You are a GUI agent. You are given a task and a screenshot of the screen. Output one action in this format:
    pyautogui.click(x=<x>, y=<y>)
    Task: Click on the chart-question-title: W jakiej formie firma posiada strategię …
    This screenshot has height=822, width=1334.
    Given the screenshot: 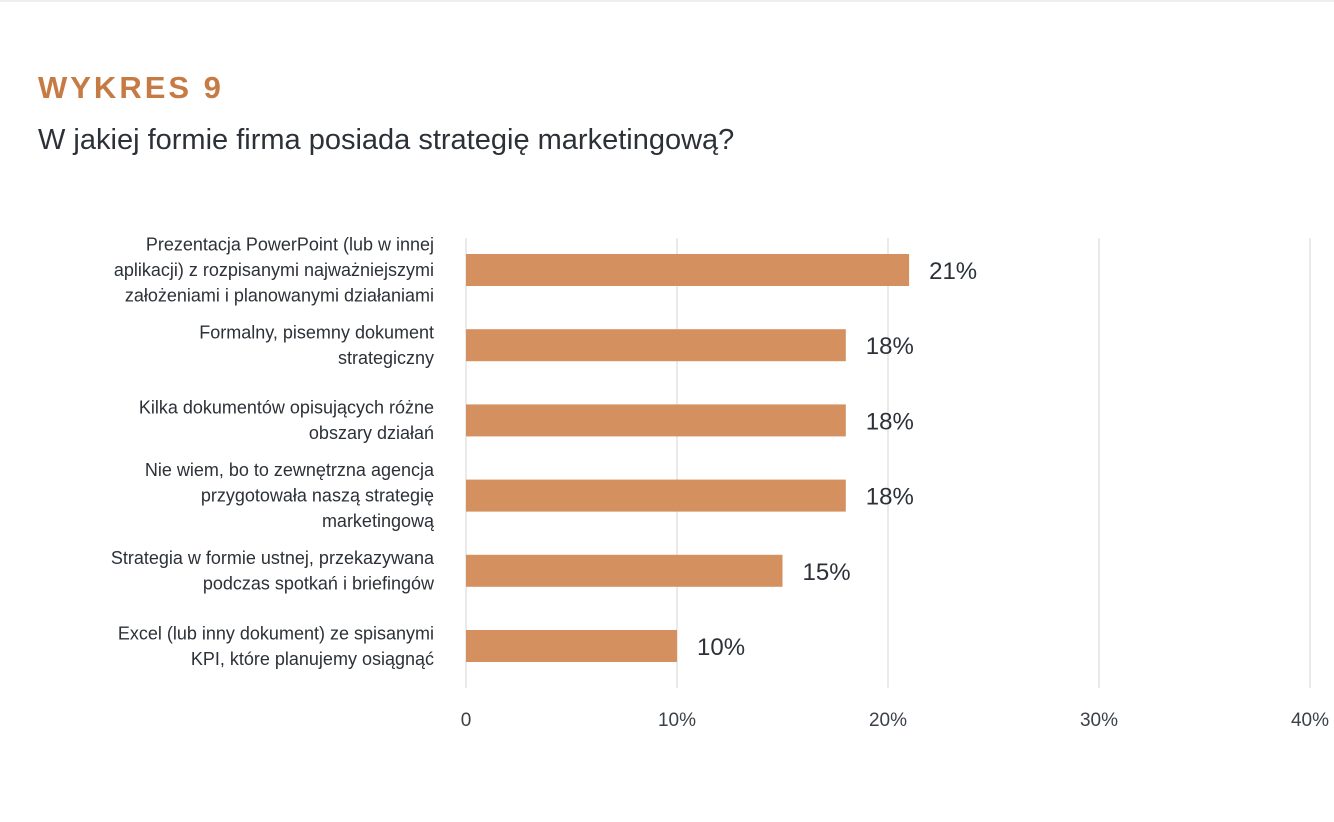 What is the action you would take?
    pyautogui.click(x=386, y=140)
    